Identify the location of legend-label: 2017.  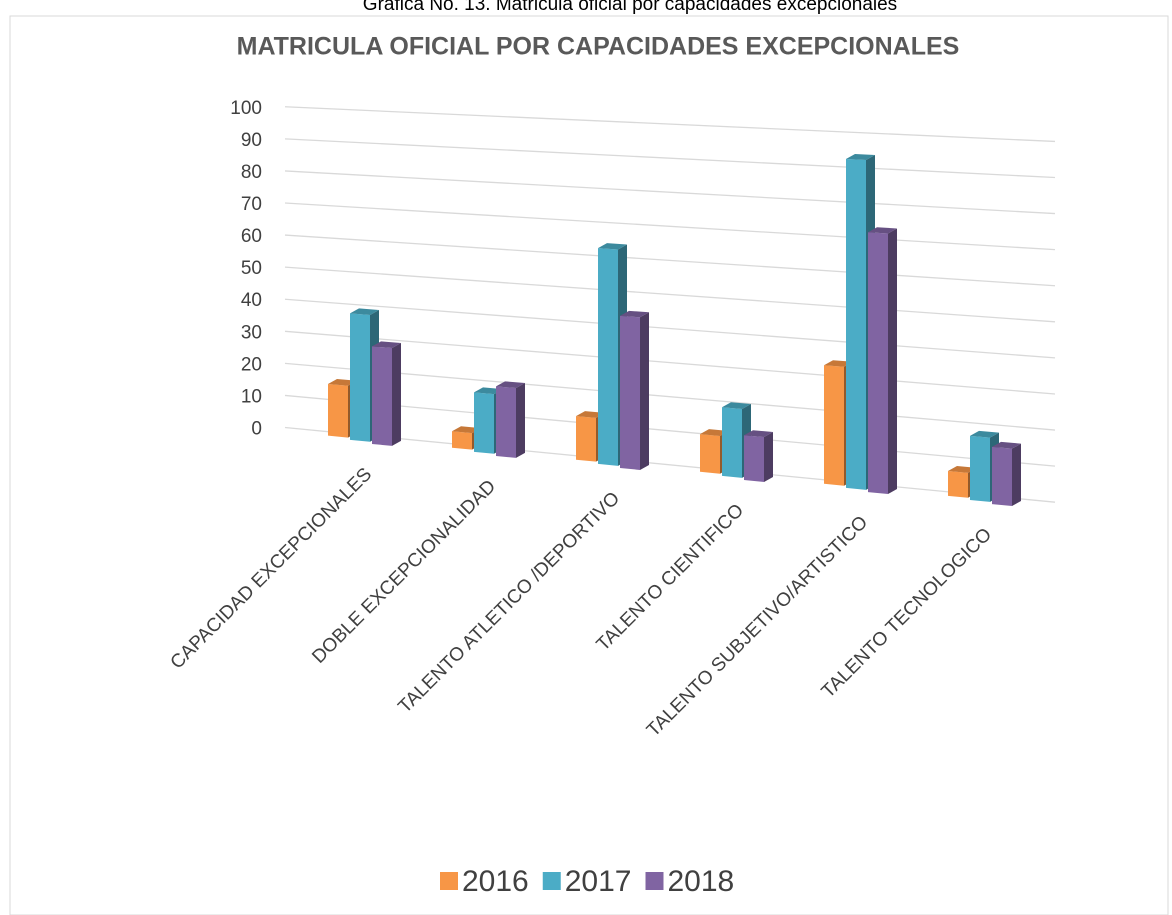
(598, 881).